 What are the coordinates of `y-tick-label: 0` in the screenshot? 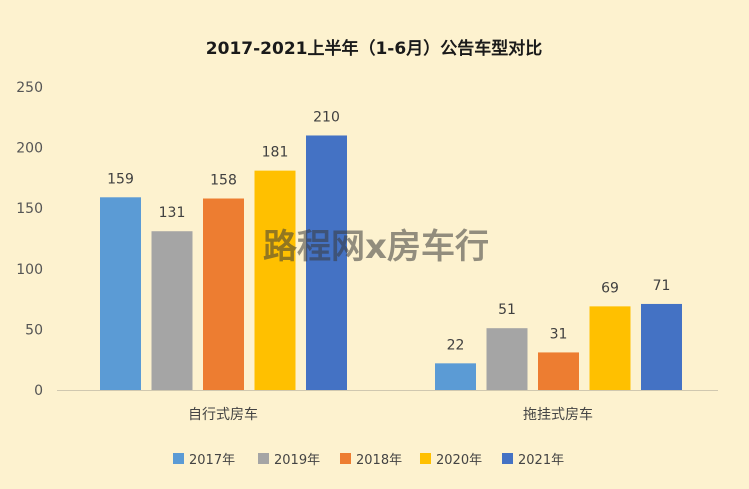 It's located at (38, 391).